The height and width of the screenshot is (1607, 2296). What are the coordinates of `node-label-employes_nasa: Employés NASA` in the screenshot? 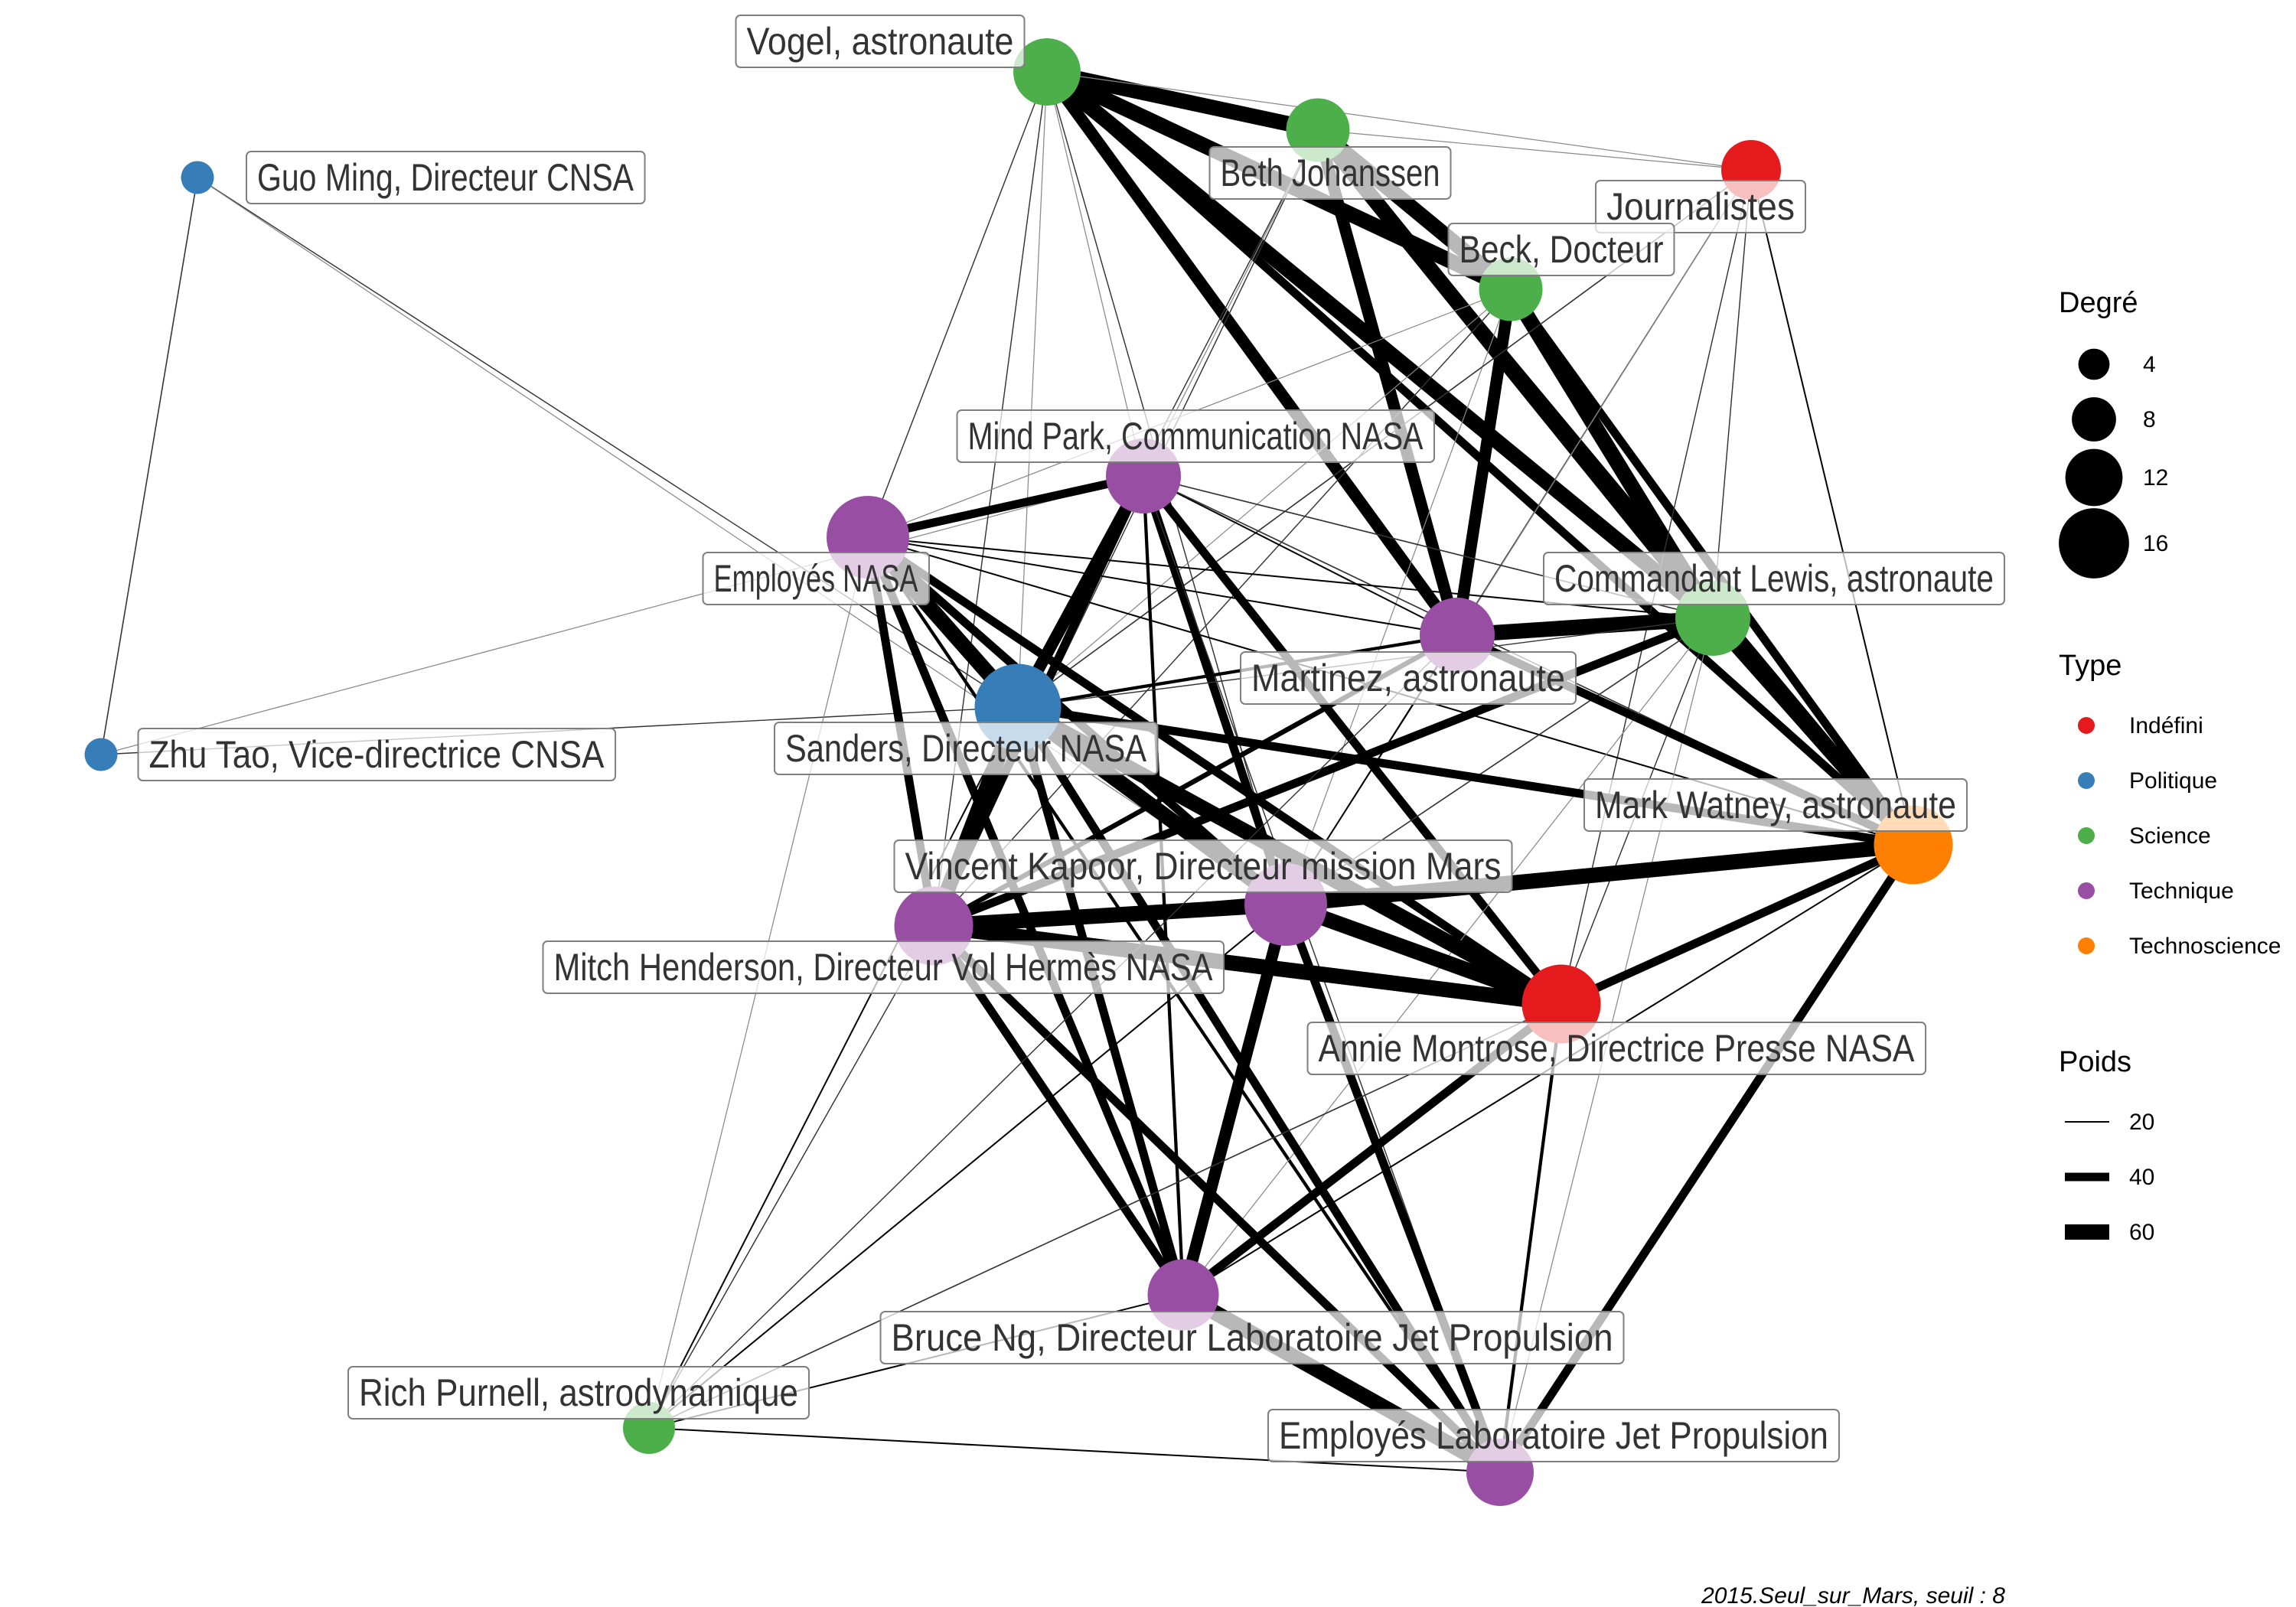 It's located at (816, 578).